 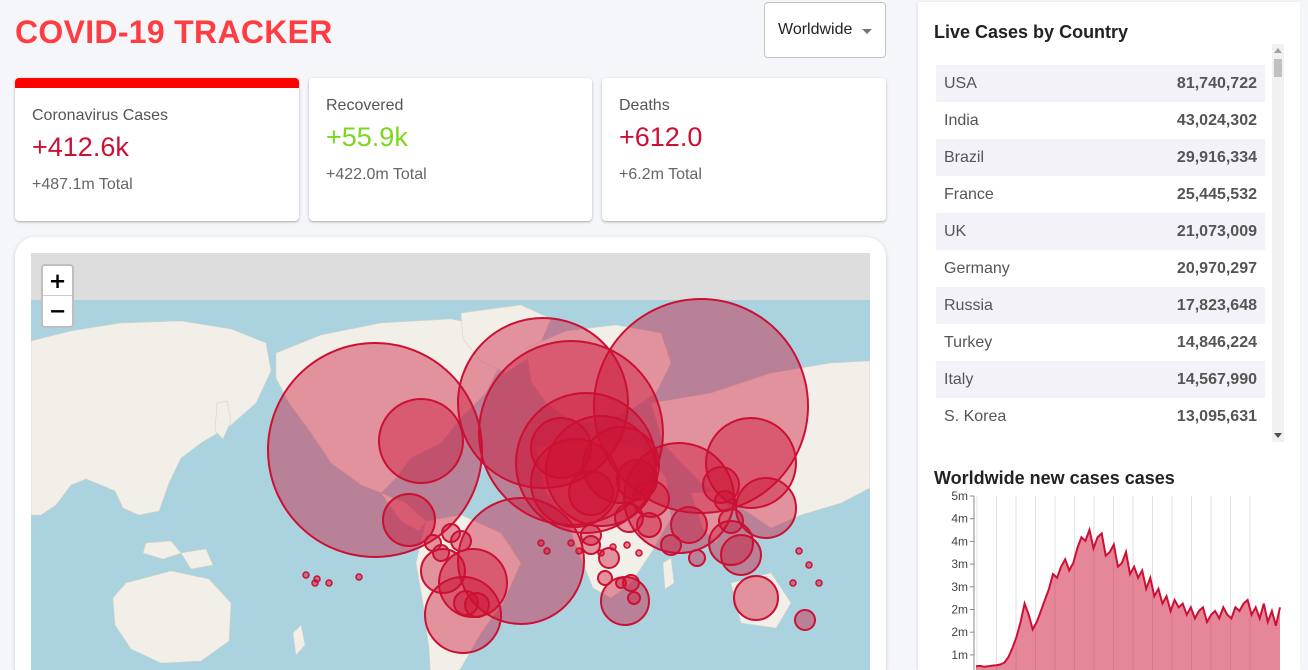 I want to click on table-row: India 43,024,302, so click(x=1100, y=120).